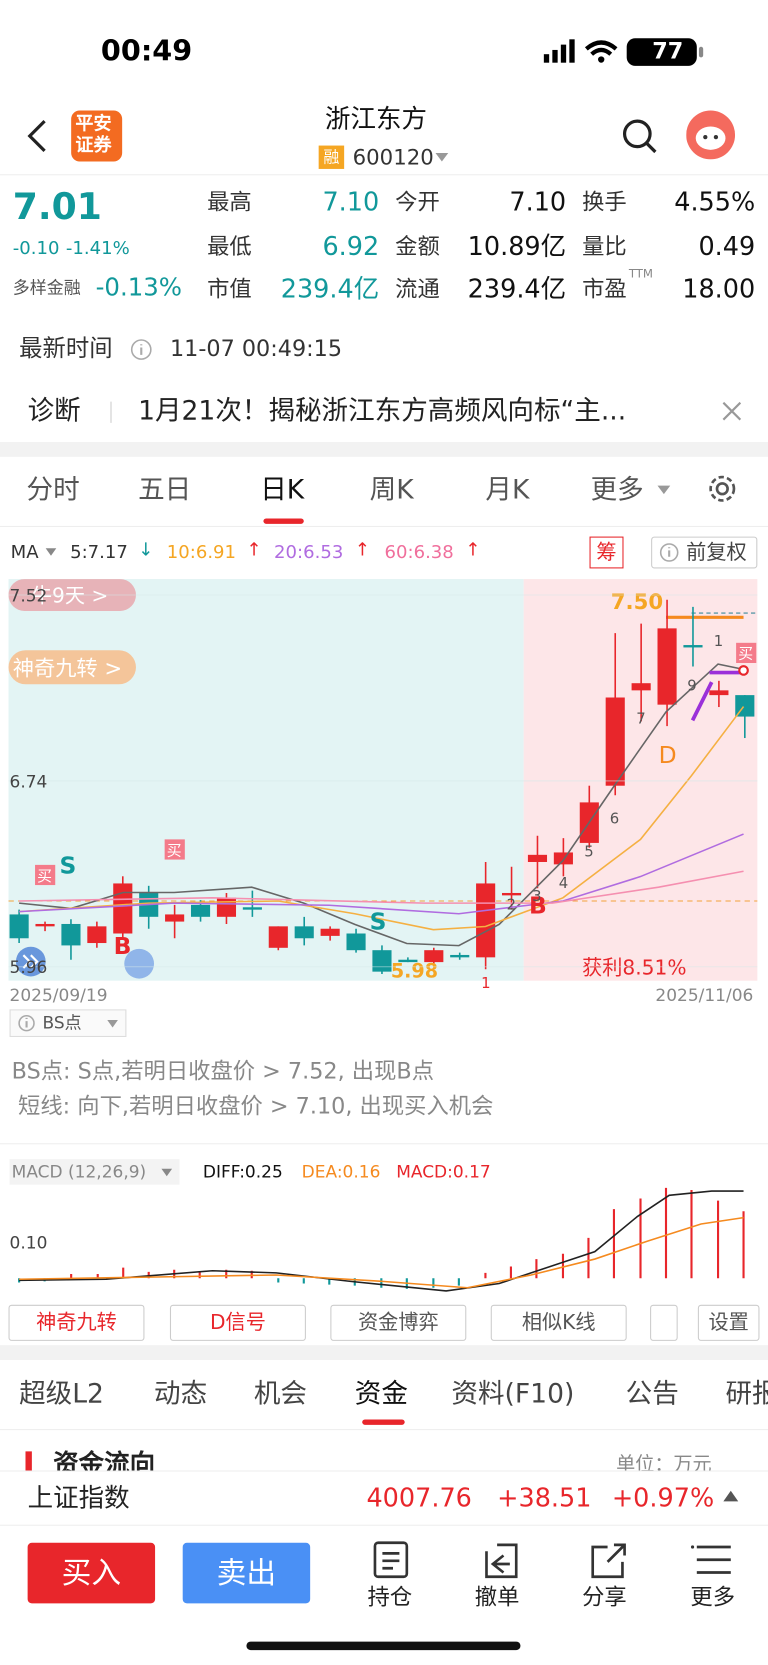 Image resolution: width=768 pixels, height=1665 pixels. I want to click on count-label: 9, so click(691, 686).